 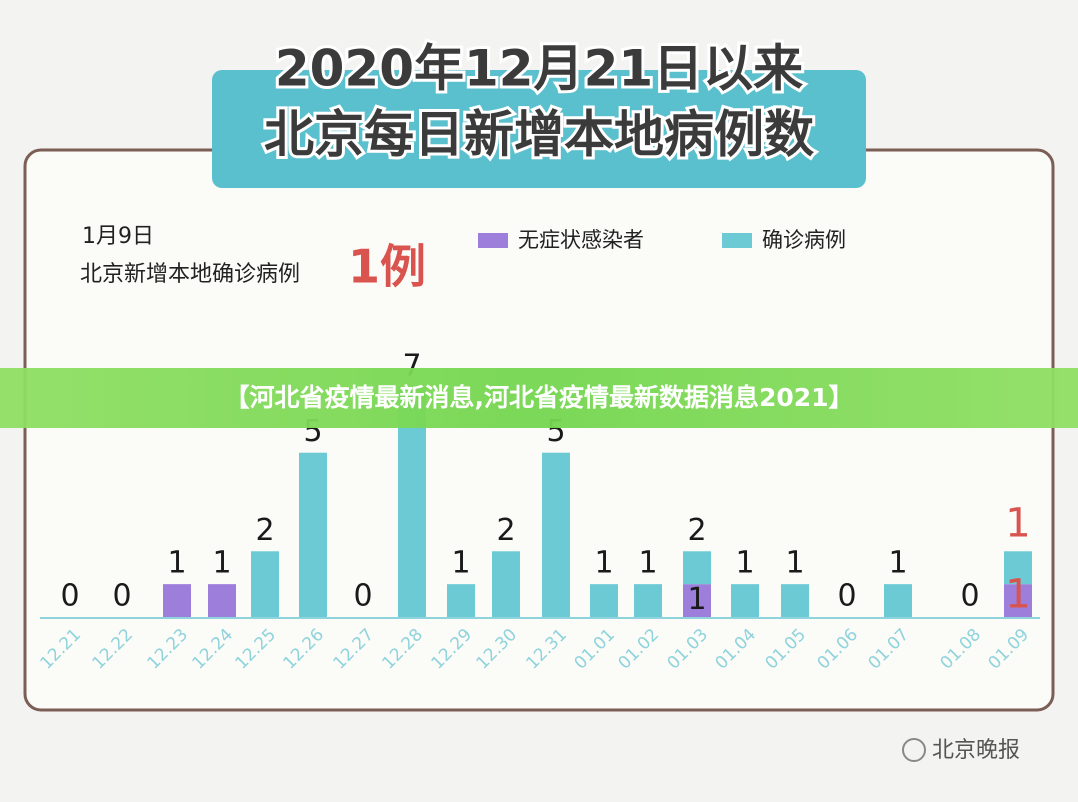 What do you see at coordinates (662, 240) in the screenshot?
I see `legend: 无症状感染者 确诊病例` at bounding box center [662, 240].